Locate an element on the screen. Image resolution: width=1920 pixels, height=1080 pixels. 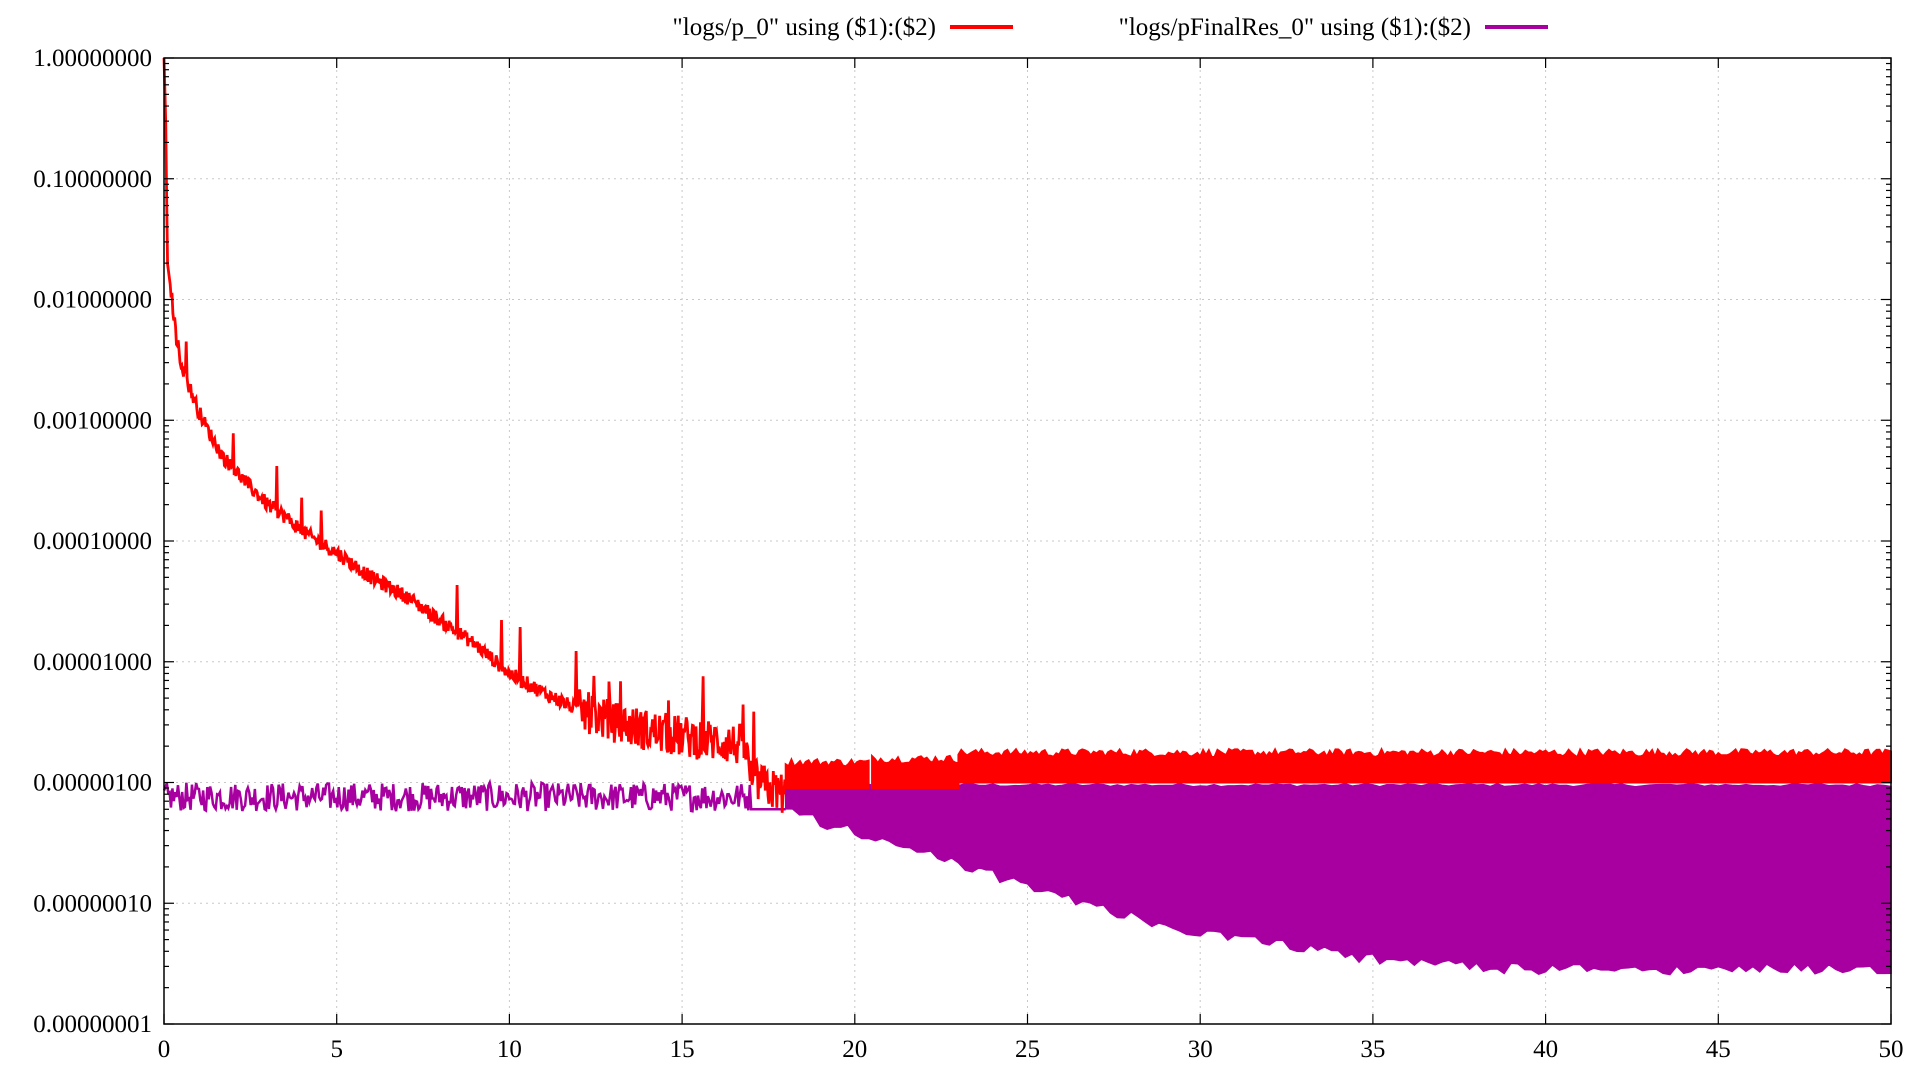
y-tick-label: 0.00000100 is located at coordinates (92, 783).